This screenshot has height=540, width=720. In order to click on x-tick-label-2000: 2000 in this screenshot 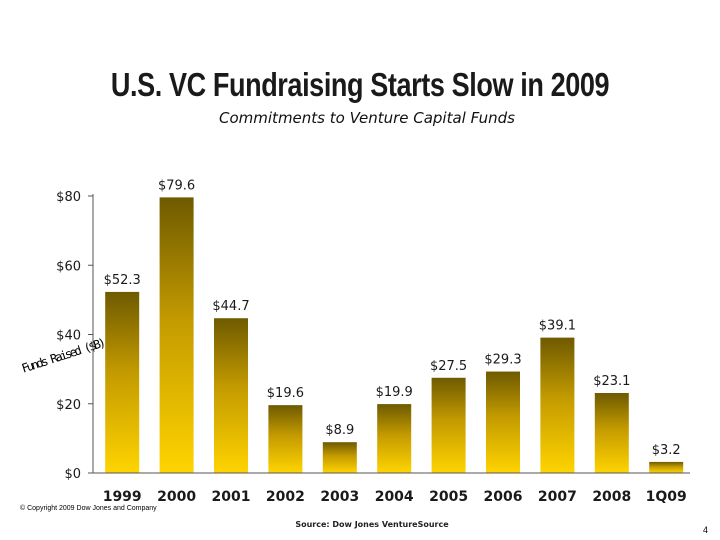, I will do `click(176, 497)`.